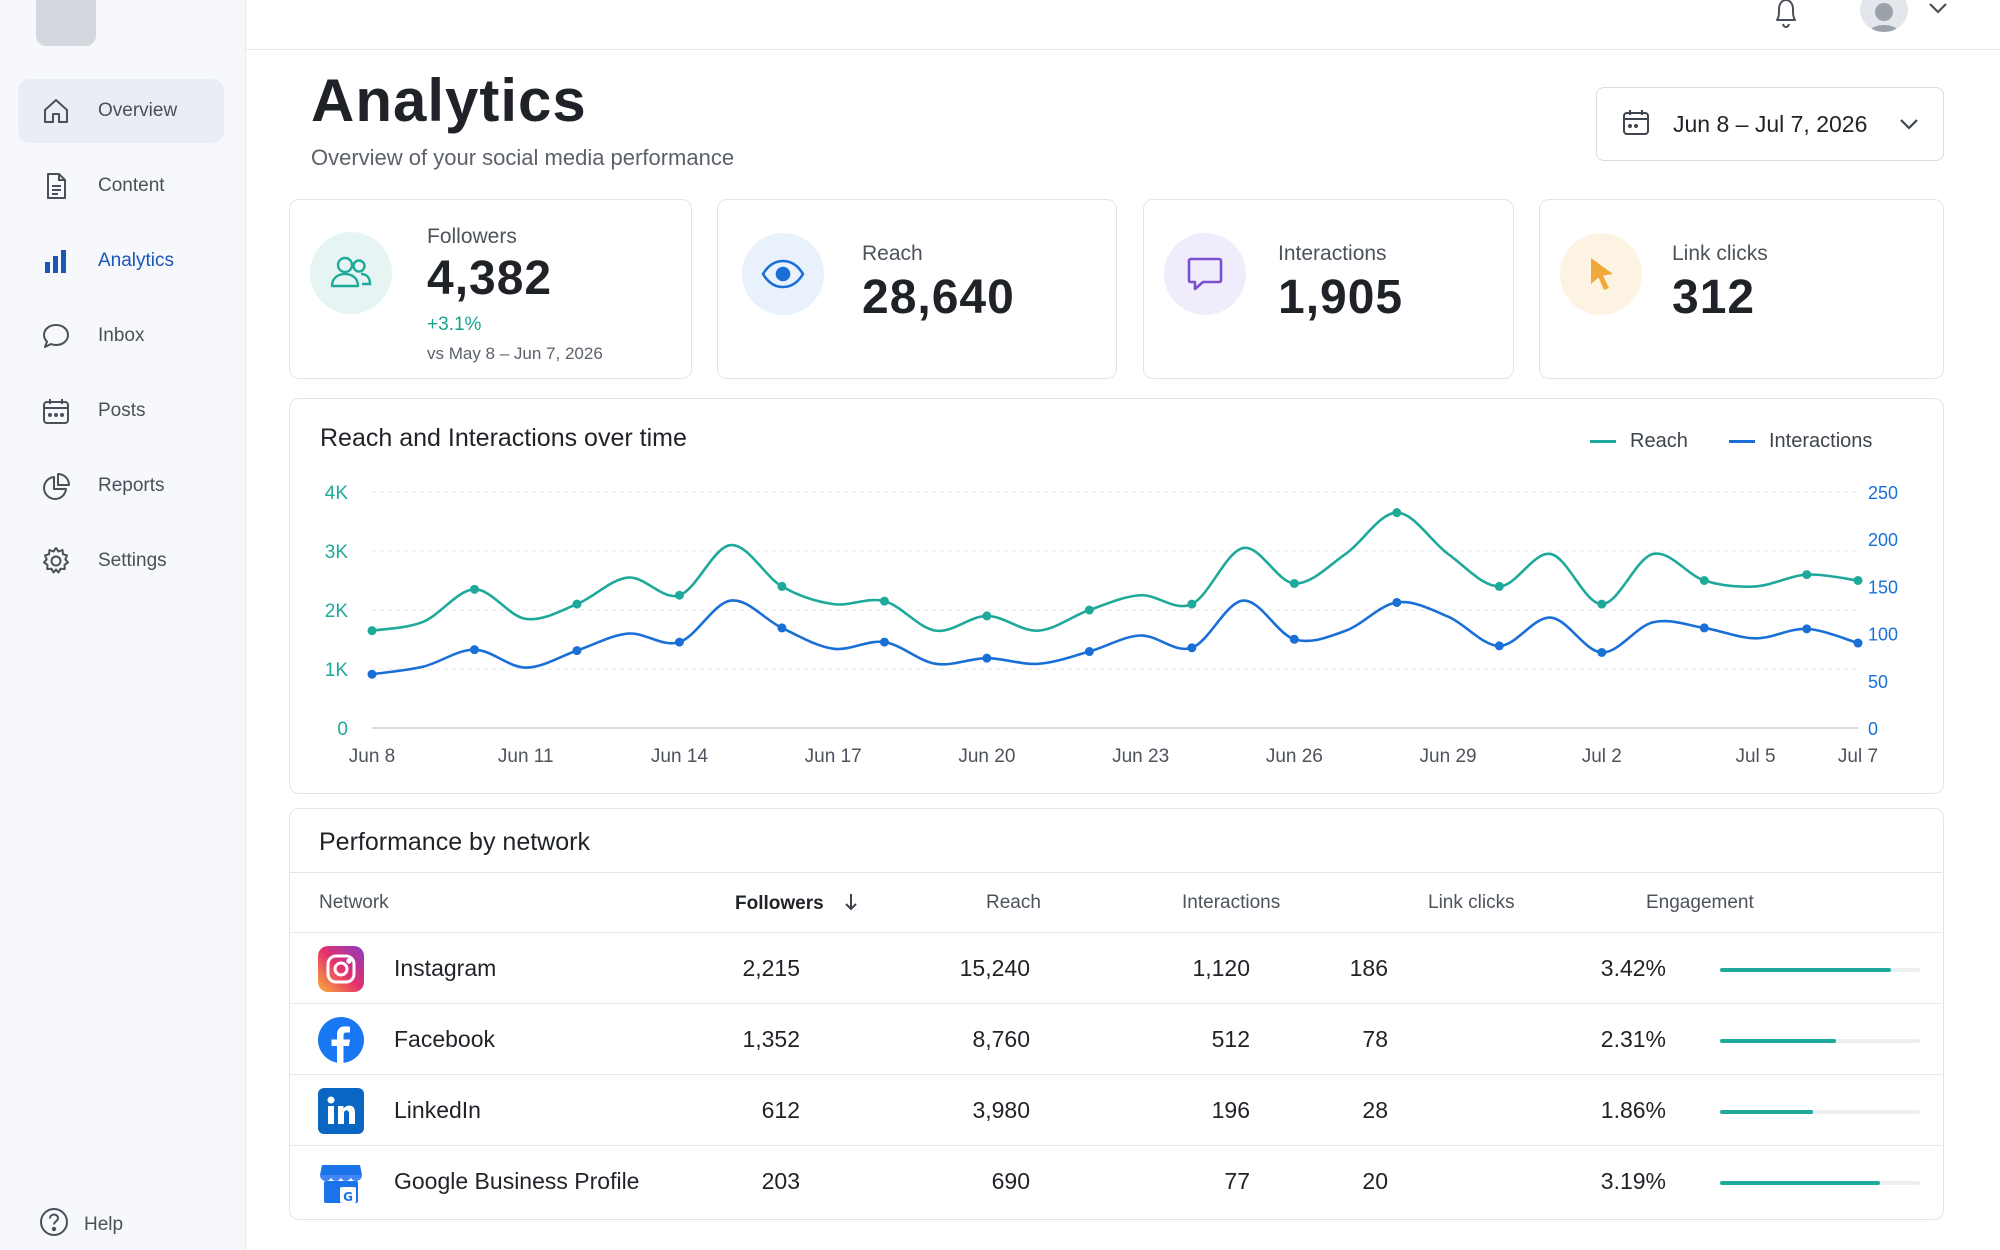 The width and height of the screenshot is (2000, 1250). What do you see at coordinates (437, 1110) in the screenshot?
I see `network-name: LinkedIn` at bounding box center [437, 1110].